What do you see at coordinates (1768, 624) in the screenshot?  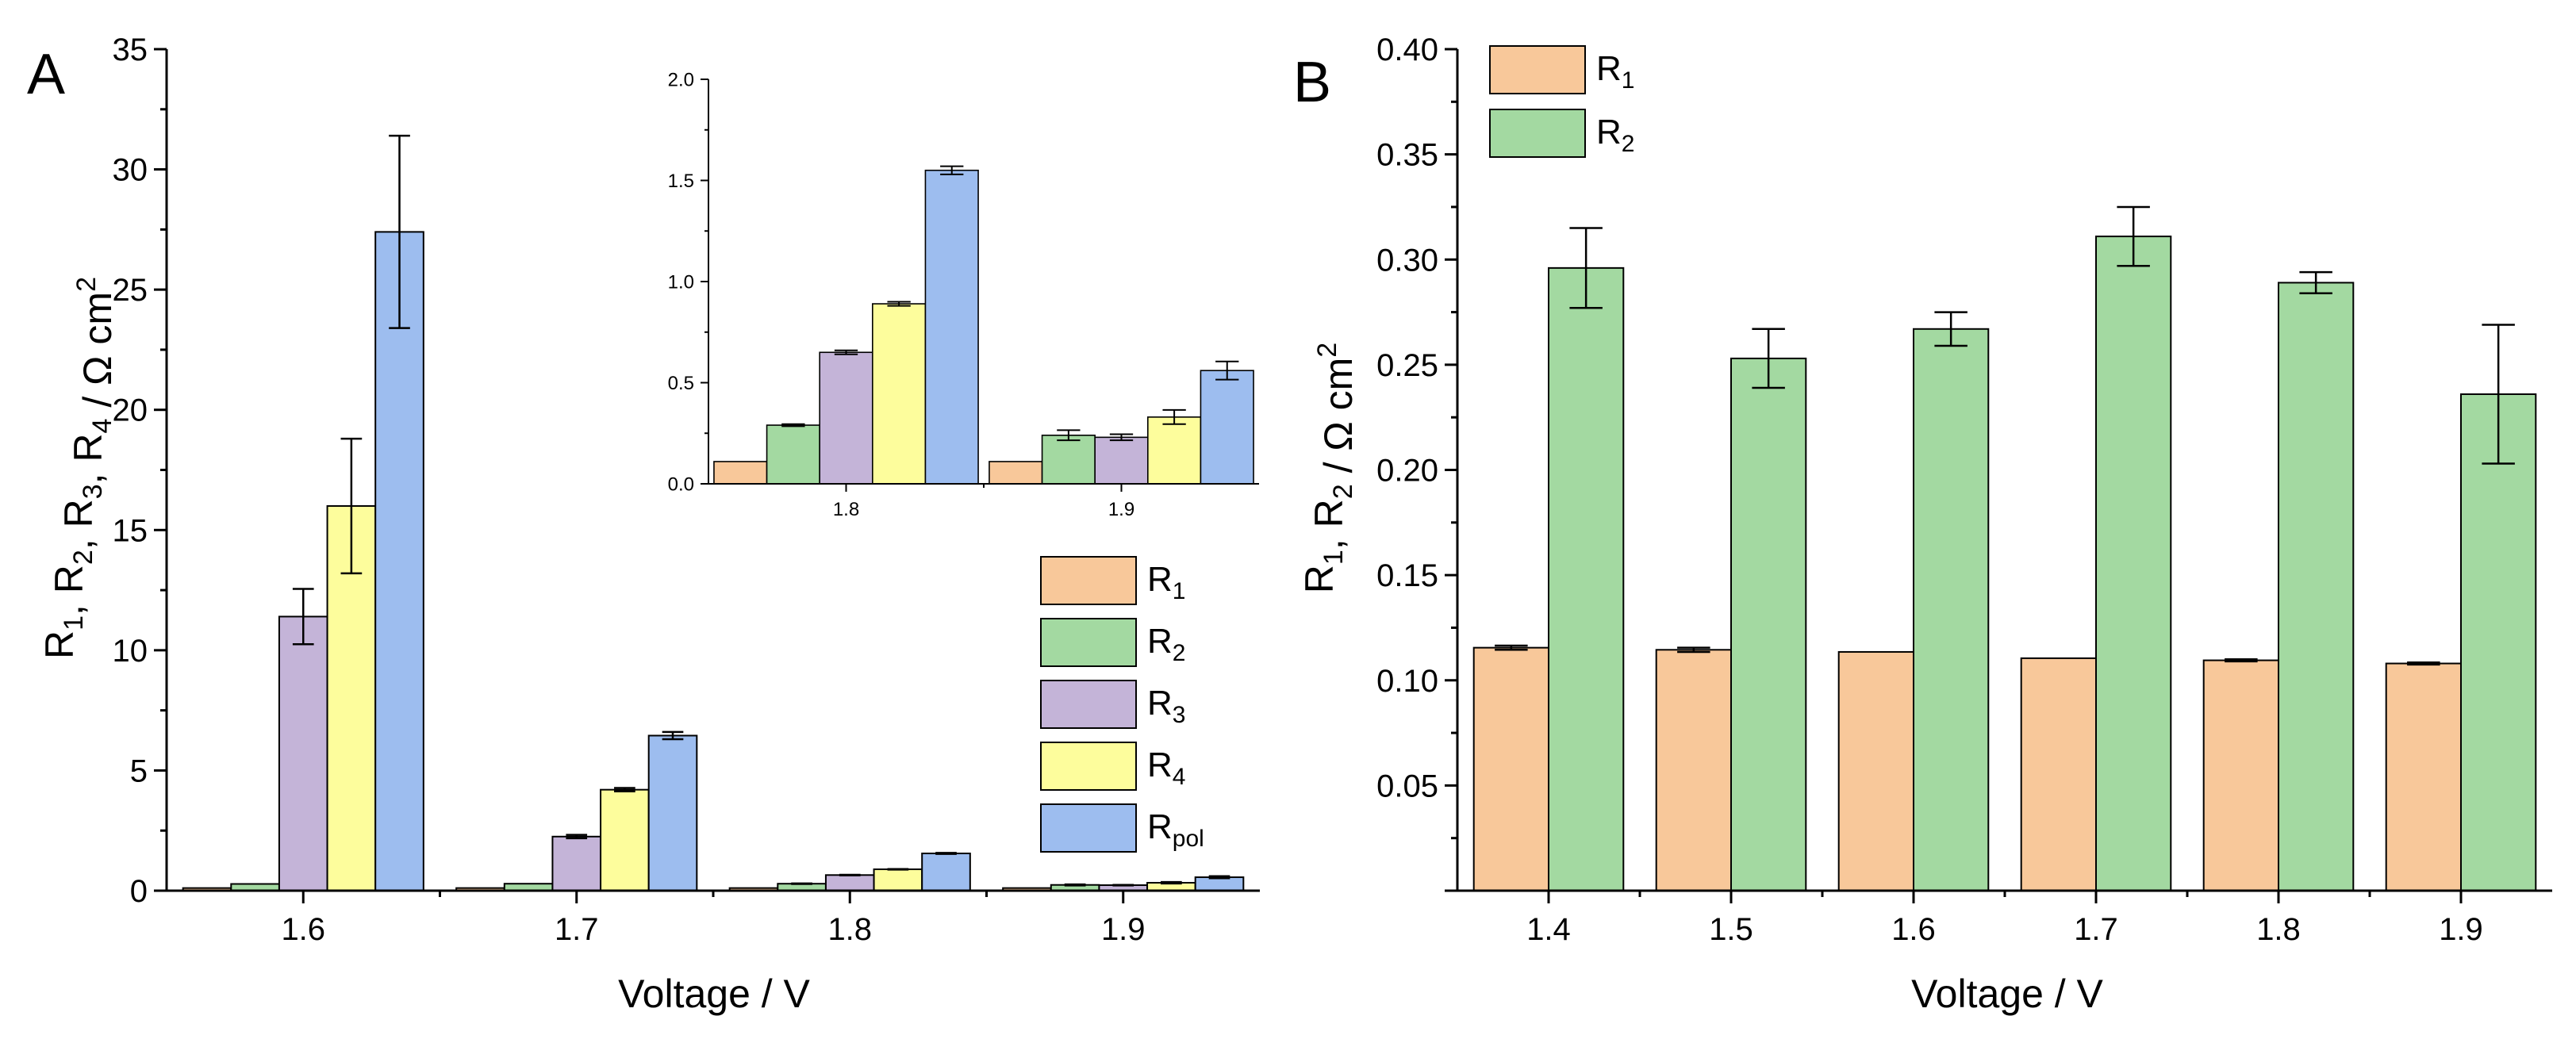 I see `bar-r2-1.5` at bounding box center [1768, 624].